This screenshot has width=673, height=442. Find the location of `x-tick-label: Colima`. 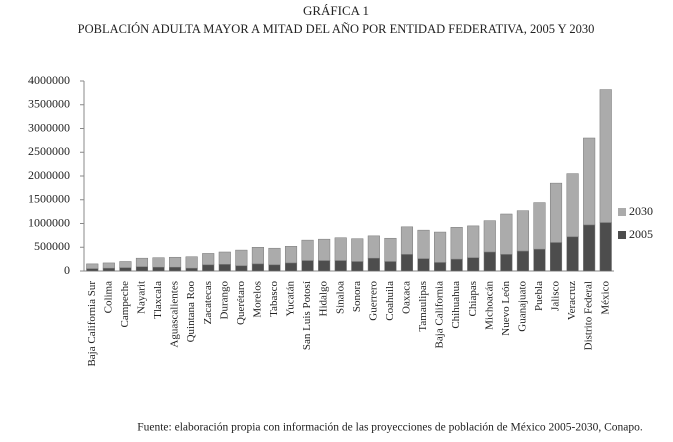

x-tick-label: Colima is located at coordinates (108, 297).